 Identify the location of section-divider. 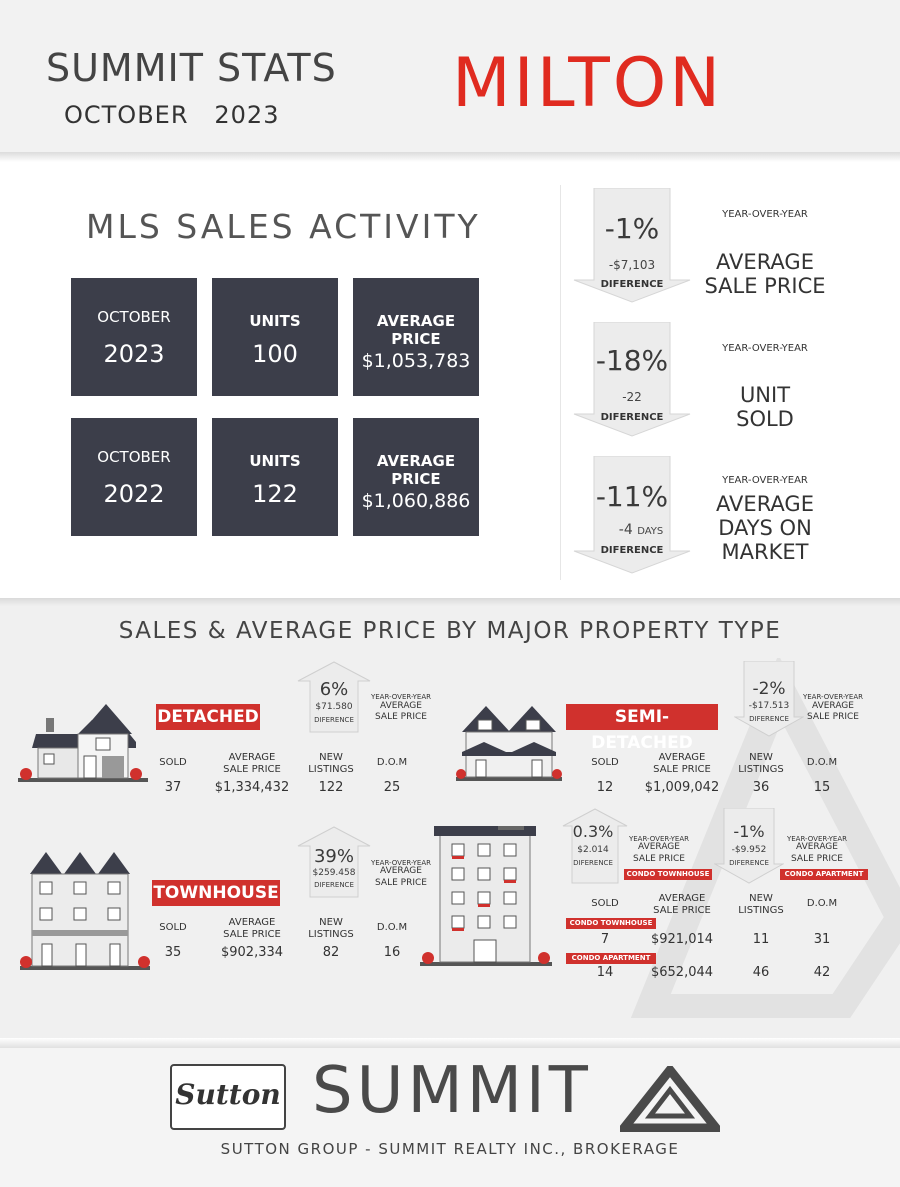
(560, 382).